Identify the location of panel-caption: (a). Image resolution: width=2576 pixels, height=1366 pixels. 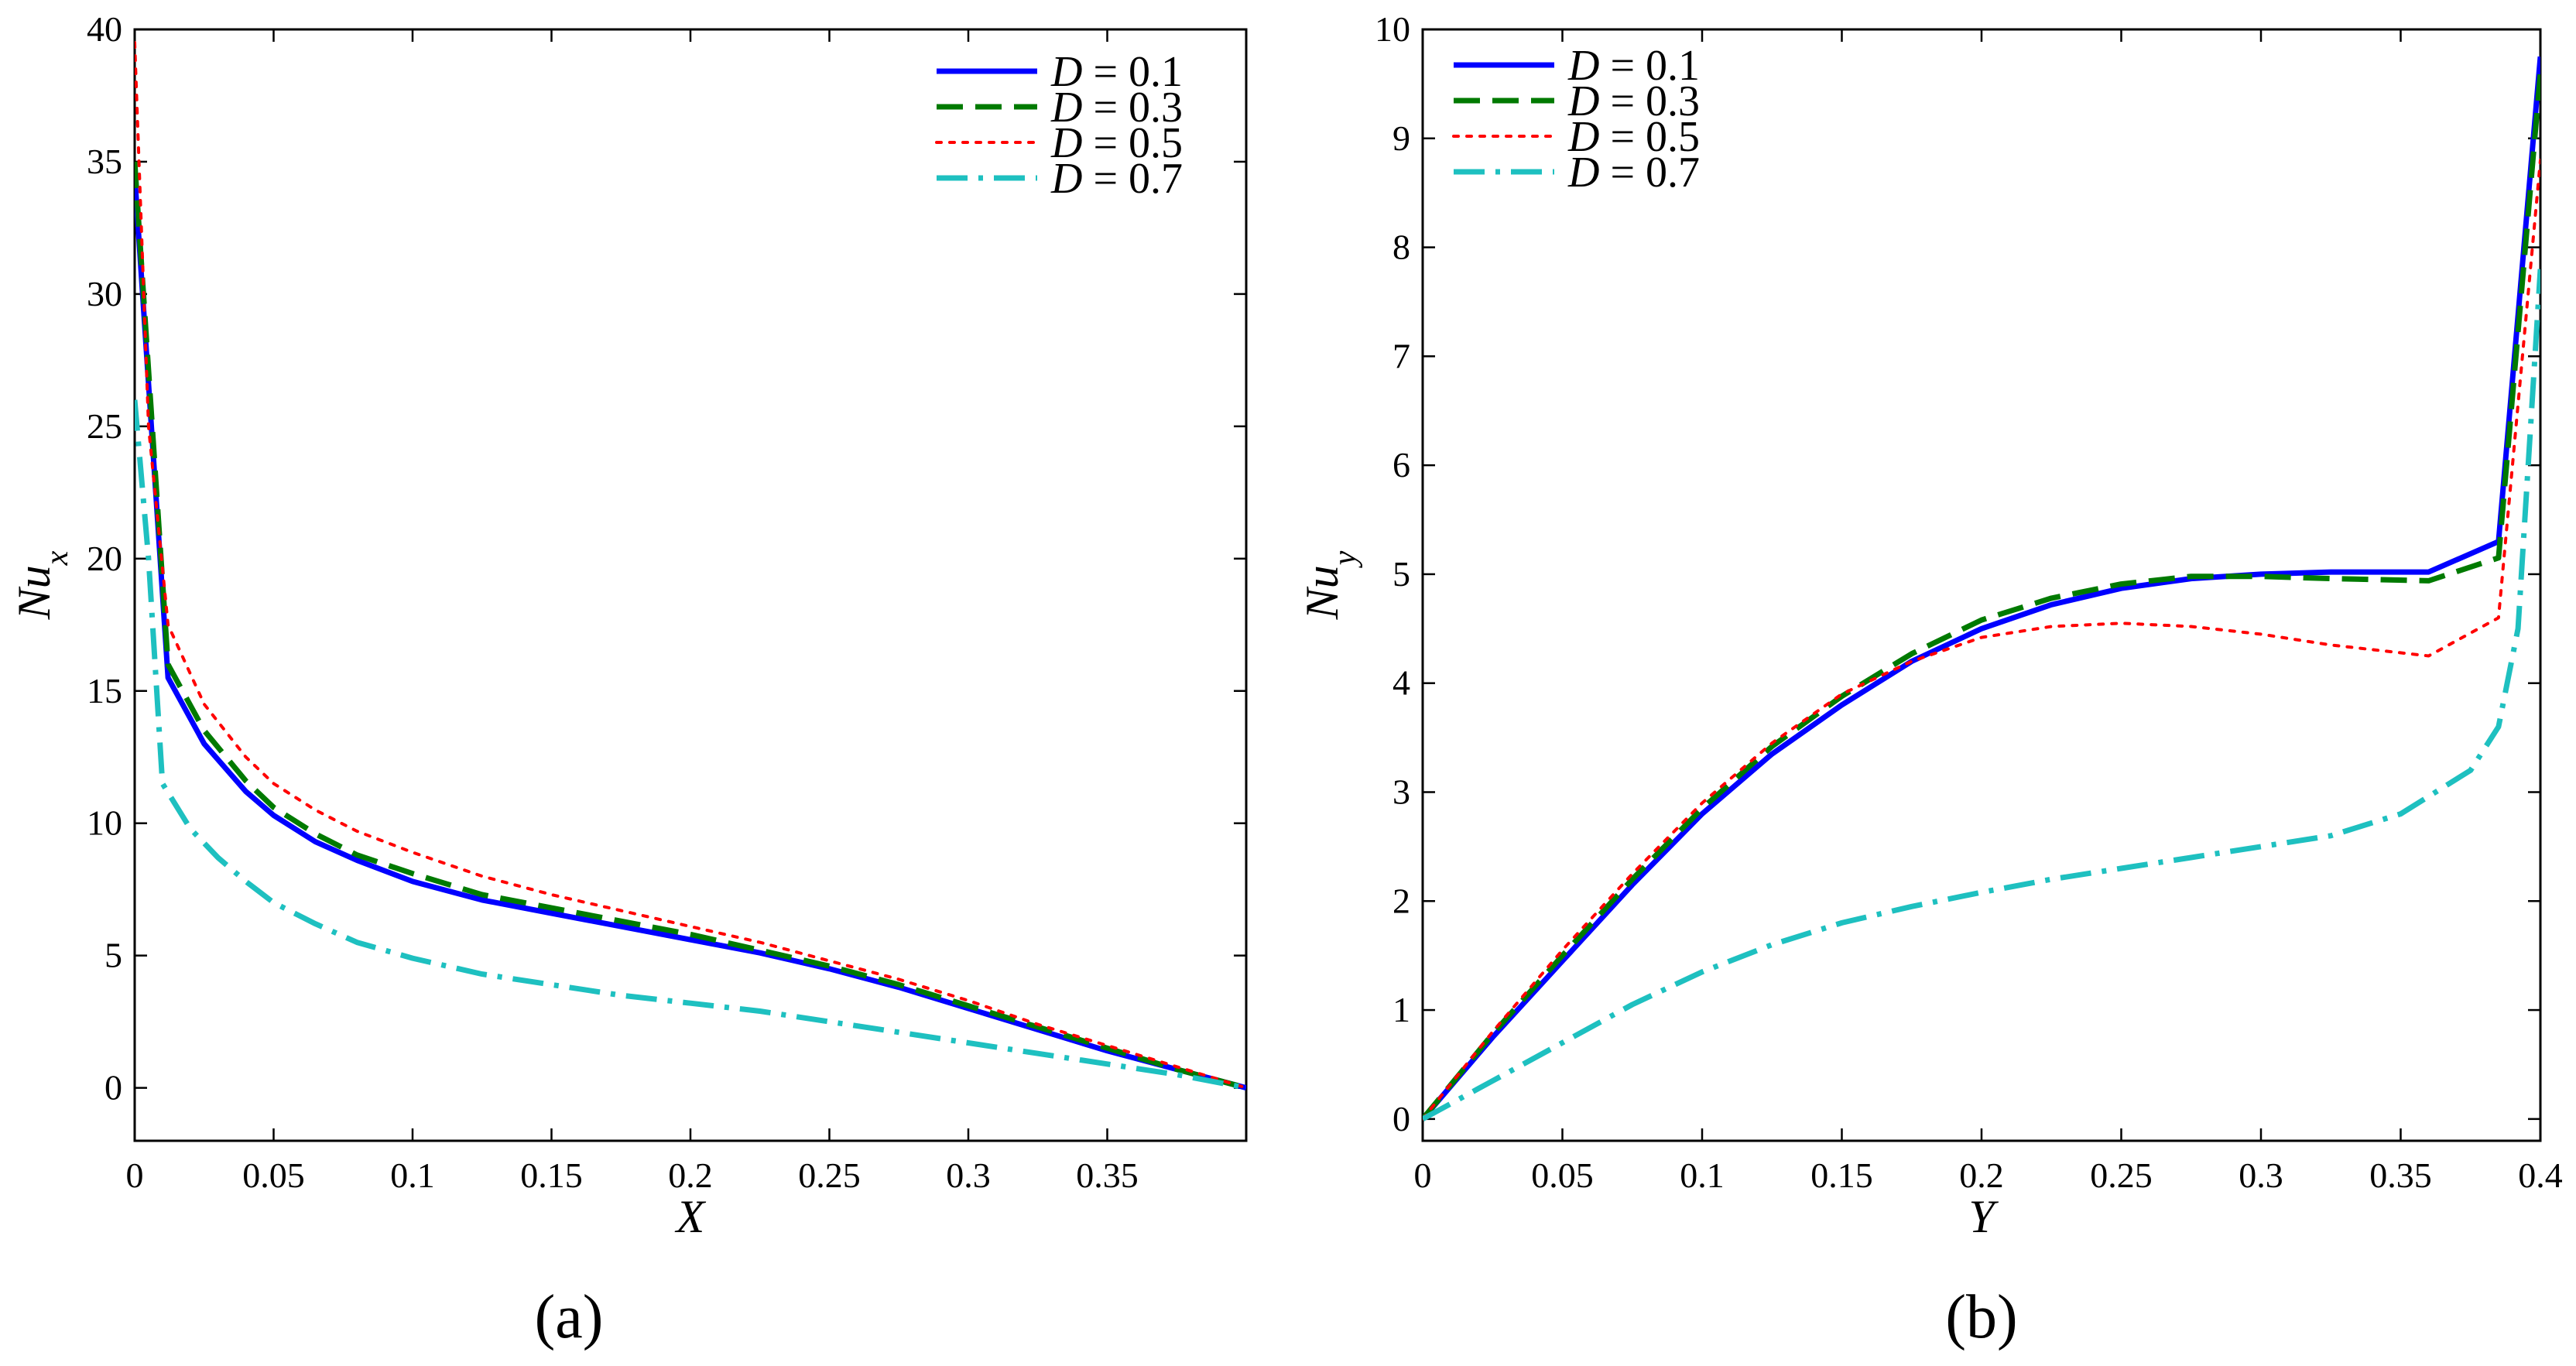
(569, 1317).